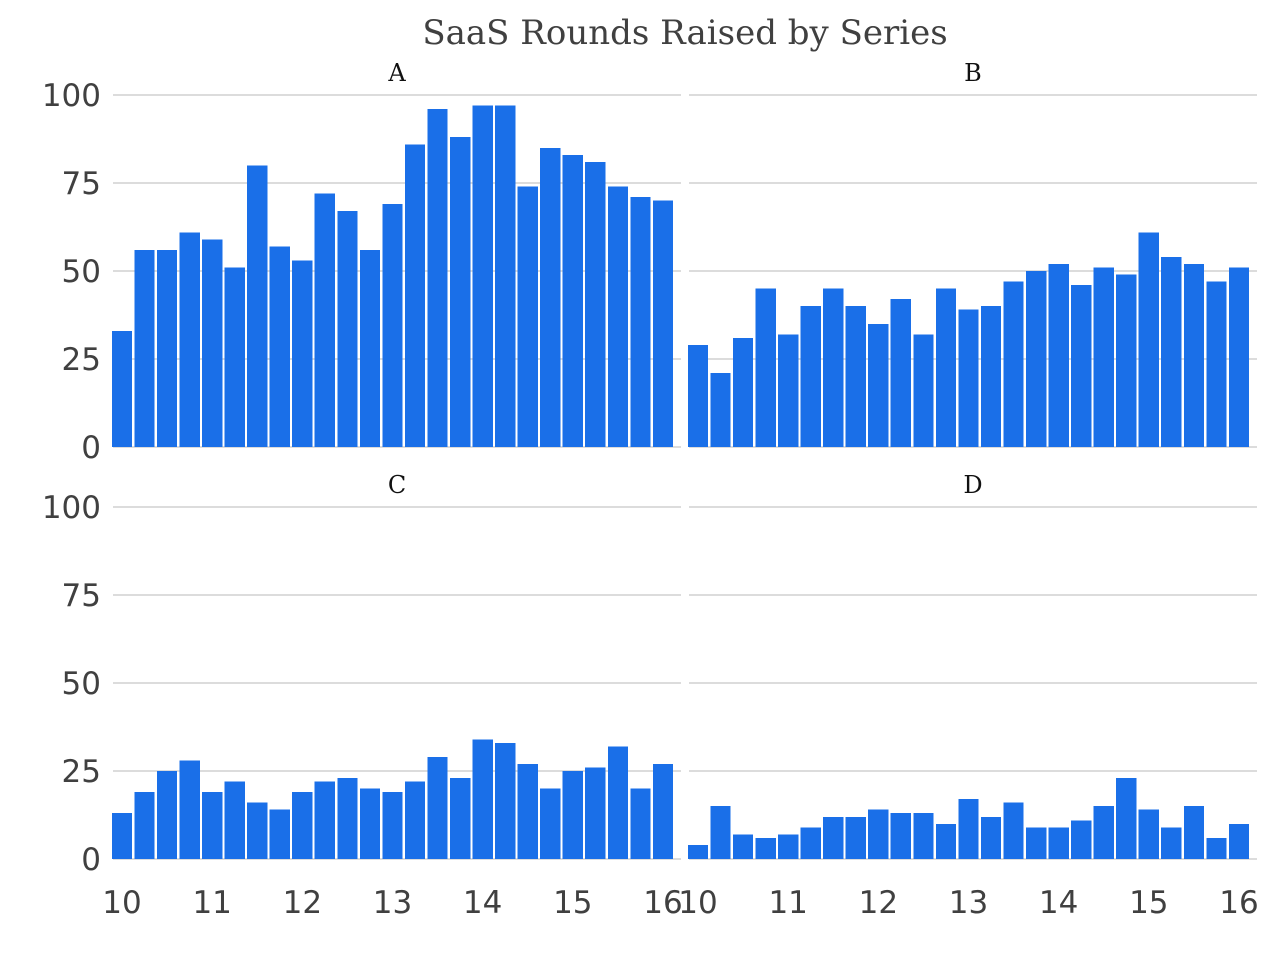  Describe the element at coordinates (684, 33) in the screenshot. I see `chart-title: SaaS Rounds Raised by Series` at that location.